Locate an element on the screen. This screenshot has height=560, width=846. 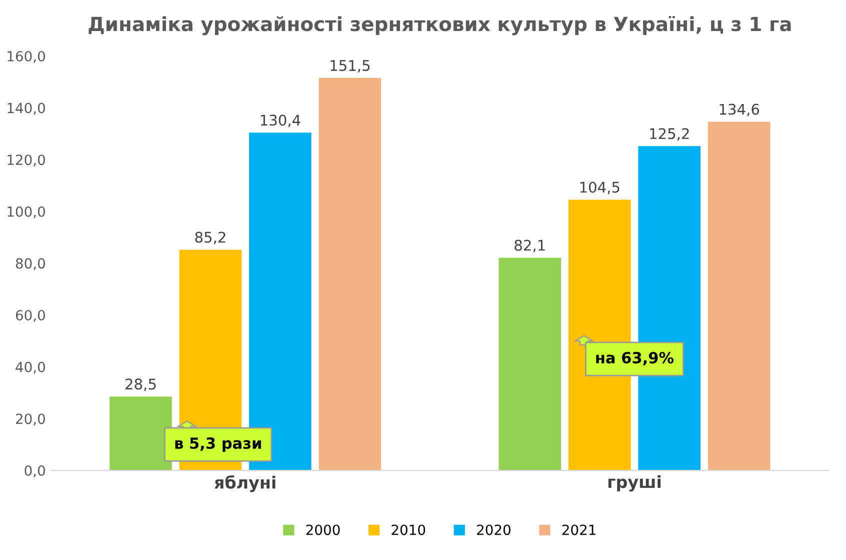
y-tick-label: 160,0 is located at coordinates (26, 56).